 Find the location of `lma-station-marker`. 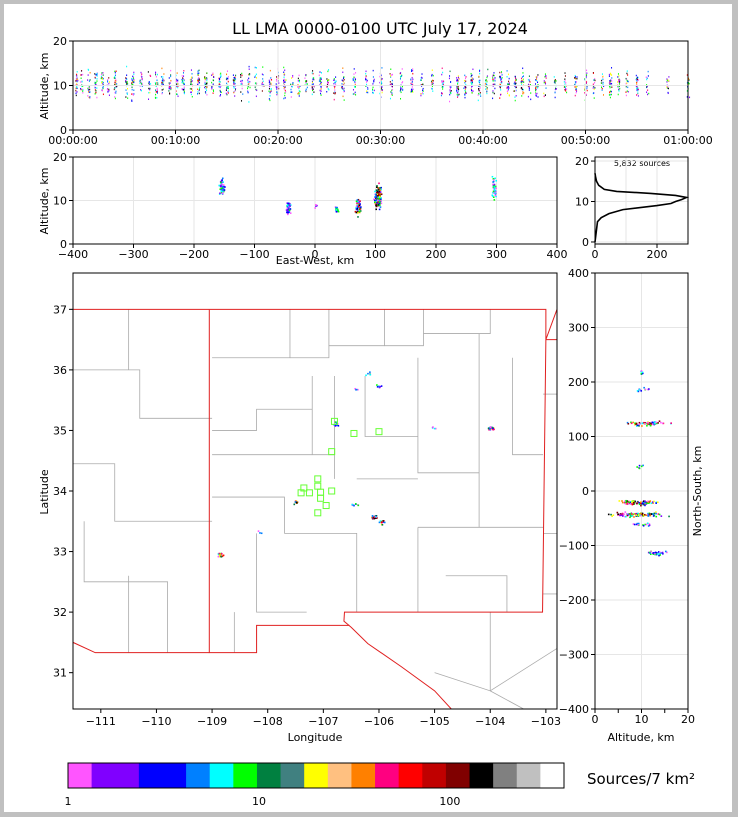

lma-station-marker is located at coordinates (318, 513).